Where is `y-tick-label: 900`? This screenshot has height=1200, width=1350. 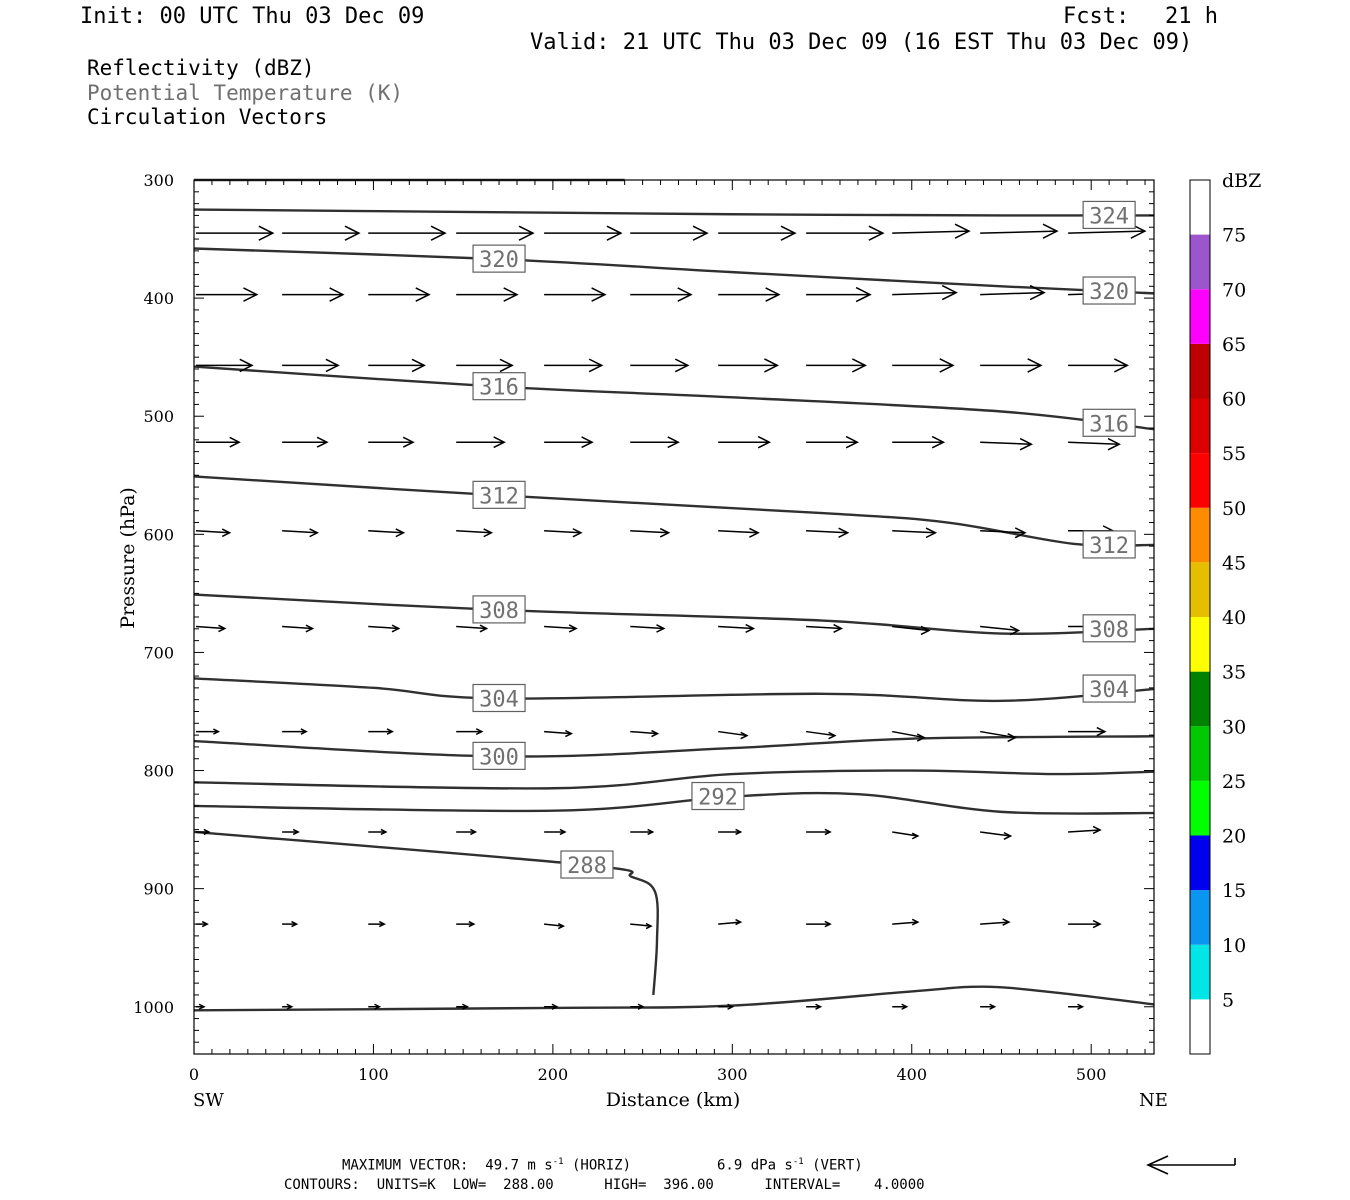
y-tick-label: 900 is located at coordinates (158, 889).